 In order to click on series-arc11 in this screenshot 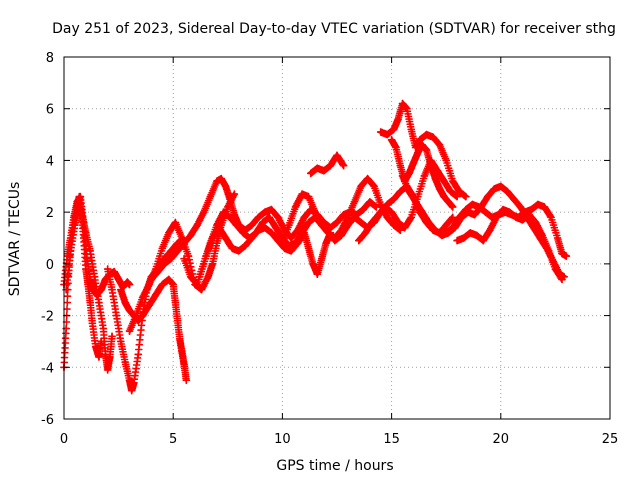, I will do `click(327, 164)`.